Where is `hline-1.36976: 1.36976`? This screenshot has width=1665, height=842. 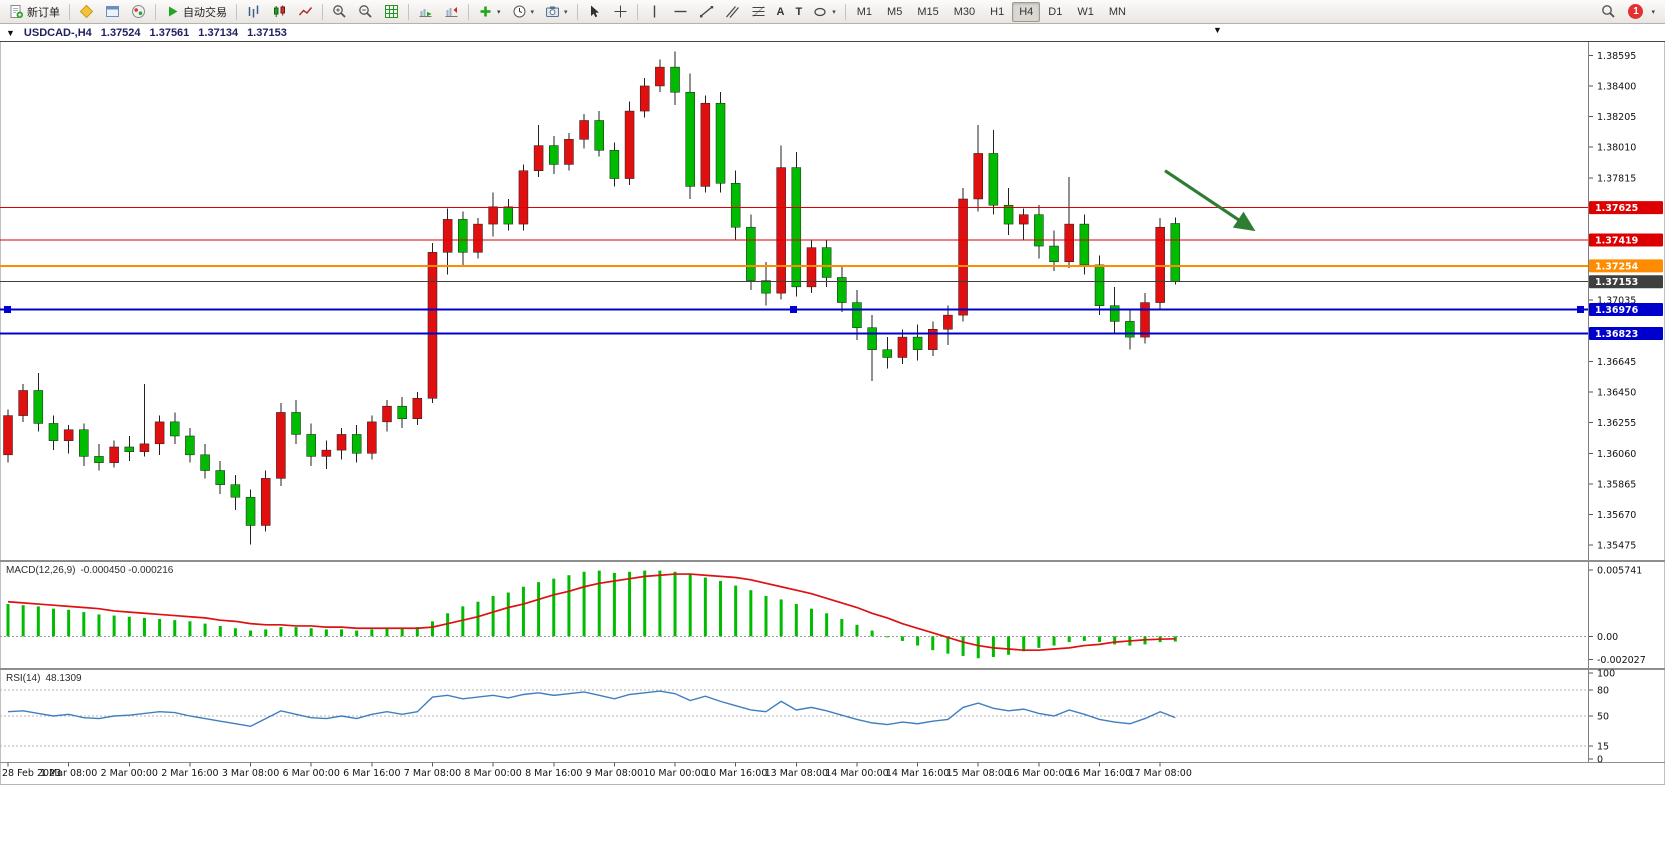
hline-1.36976: 1.36976 is located at coordinates (831, 309).